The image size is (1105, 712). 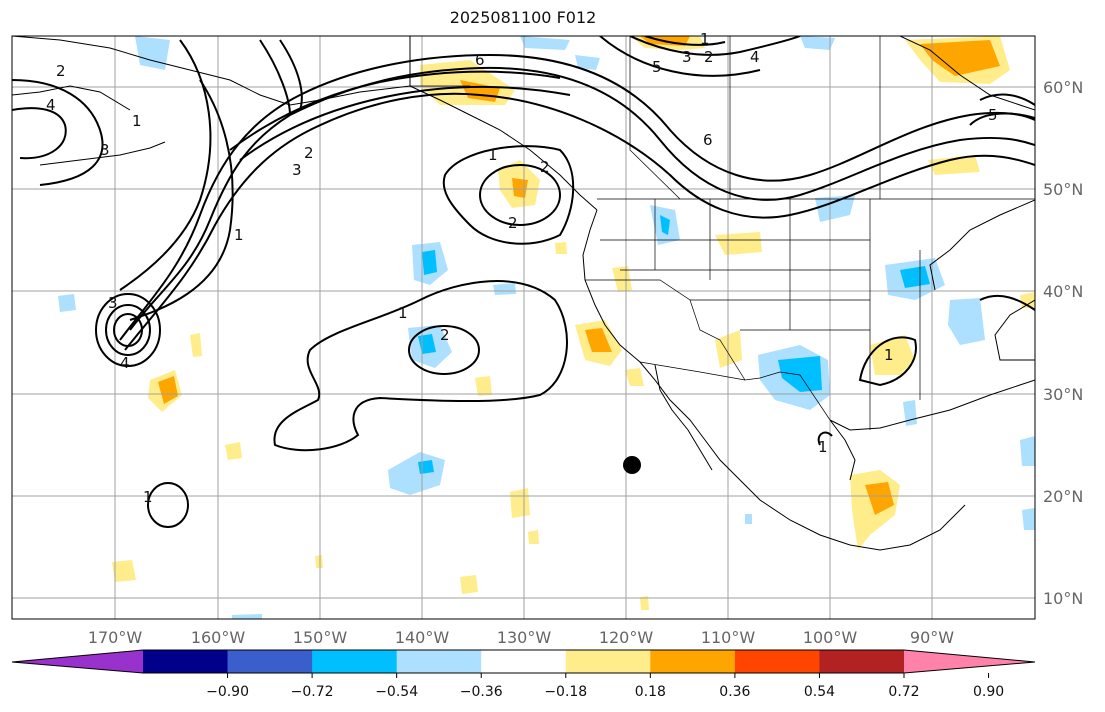 What do you see at coordinates (1063, 496) in the screenshot?
I see `lat-label: 20°N` at bounding box center [1063, 496].